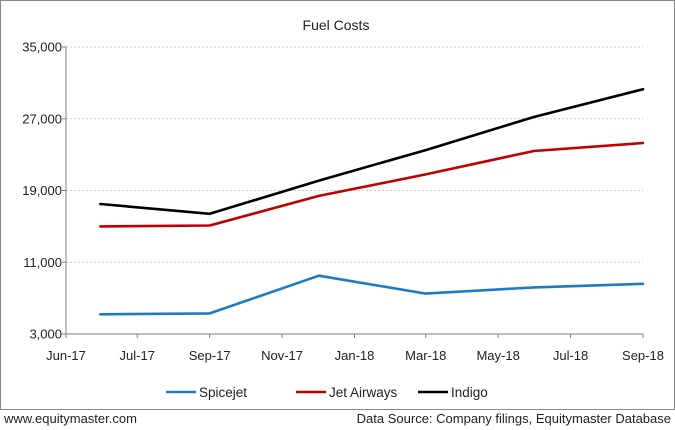 The height and width of the screenshot is (430, 675). I want to click on y-tick-label-4: 35,000, so click(42, 47).